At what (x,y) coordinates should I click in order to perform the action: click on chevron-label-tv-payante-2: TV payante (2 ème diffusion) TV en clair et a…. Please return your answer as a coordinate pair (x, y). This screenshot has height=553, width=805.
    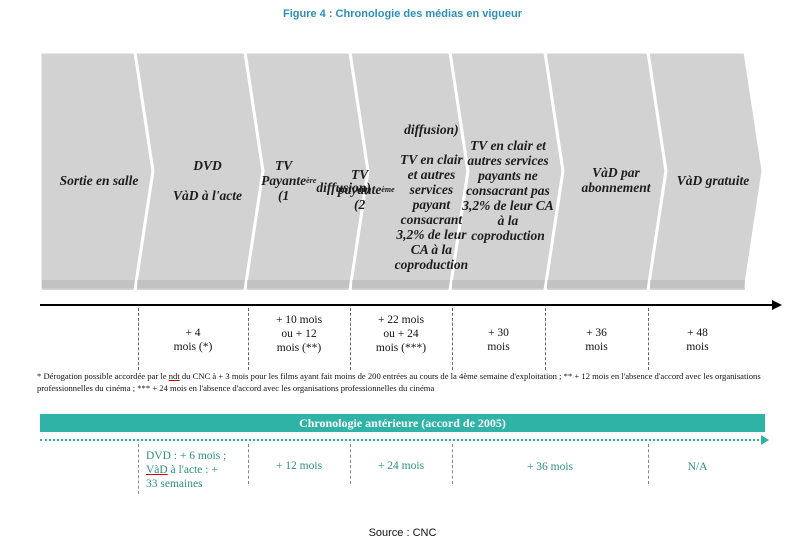
    Looking at the image, I should click on (403, 196).